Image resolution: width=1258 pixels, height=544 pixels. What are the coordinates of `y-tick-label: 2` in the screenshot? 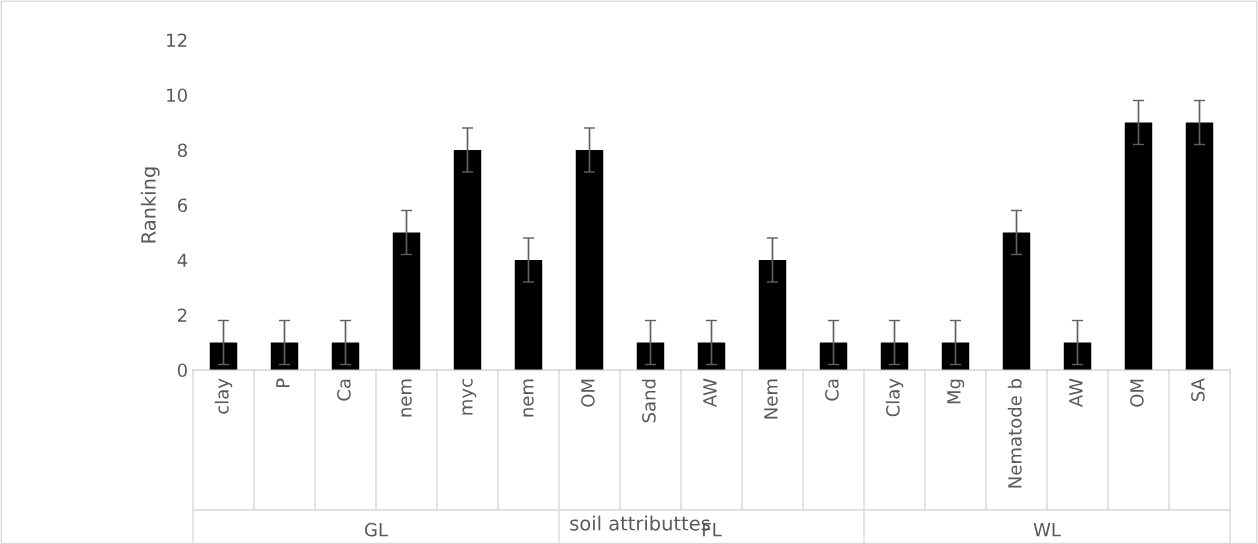 It's located at (182, 315).